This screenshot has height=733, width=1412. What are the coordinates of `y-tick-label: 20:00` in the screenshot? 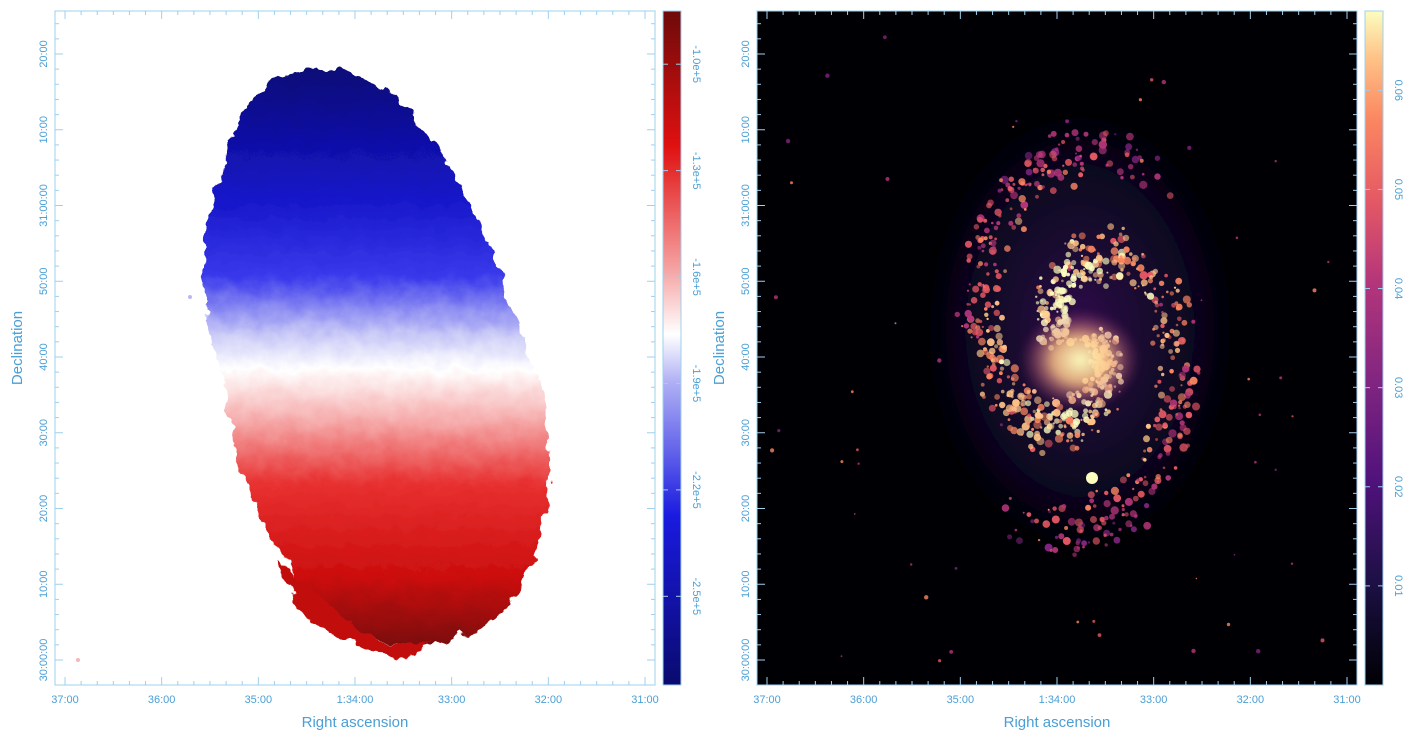 It's located at (746, 54).